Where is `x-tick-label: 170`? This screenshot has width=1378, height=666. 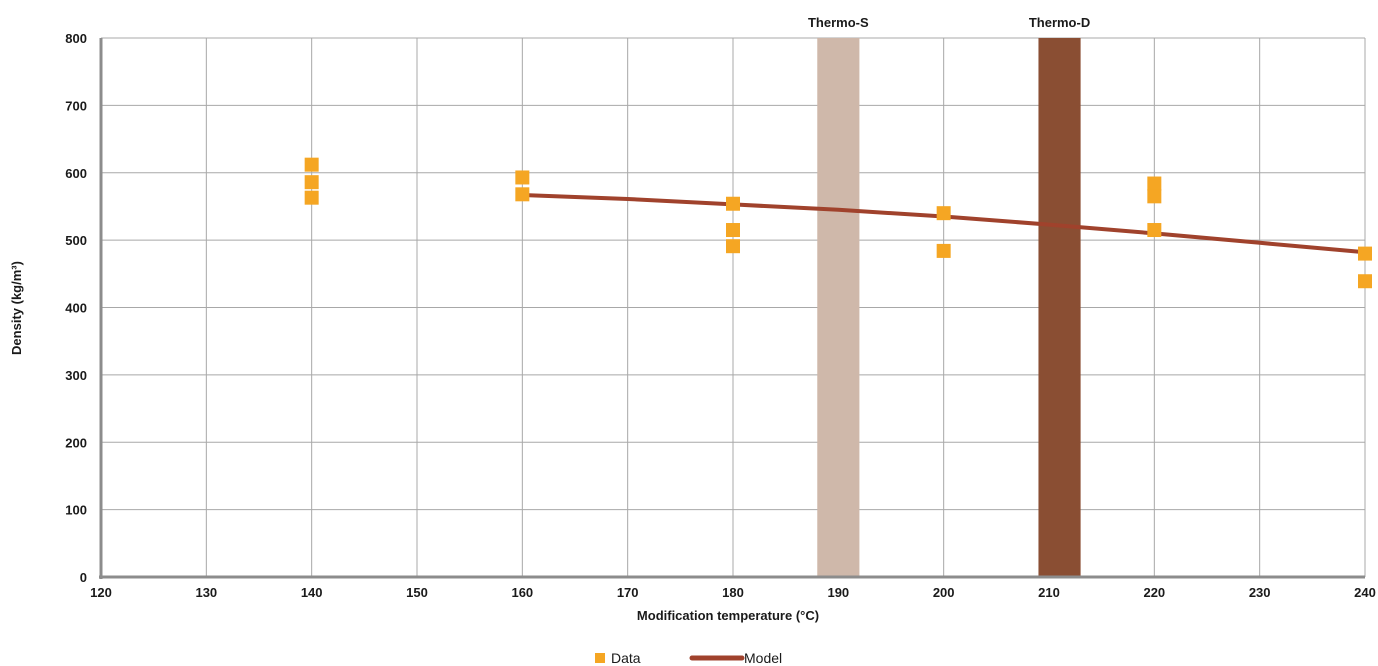 x-tick-label: 170 is located at coordinates (628, 592).